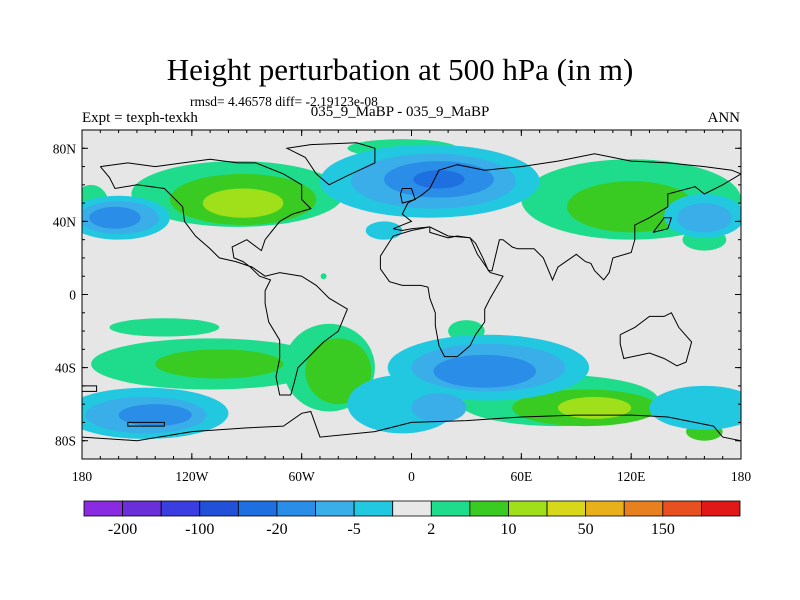 The image size is (800, 600). Describe the element at coordinates (724, 118) in the screenshot. I see `season-label: ANN` at that location.